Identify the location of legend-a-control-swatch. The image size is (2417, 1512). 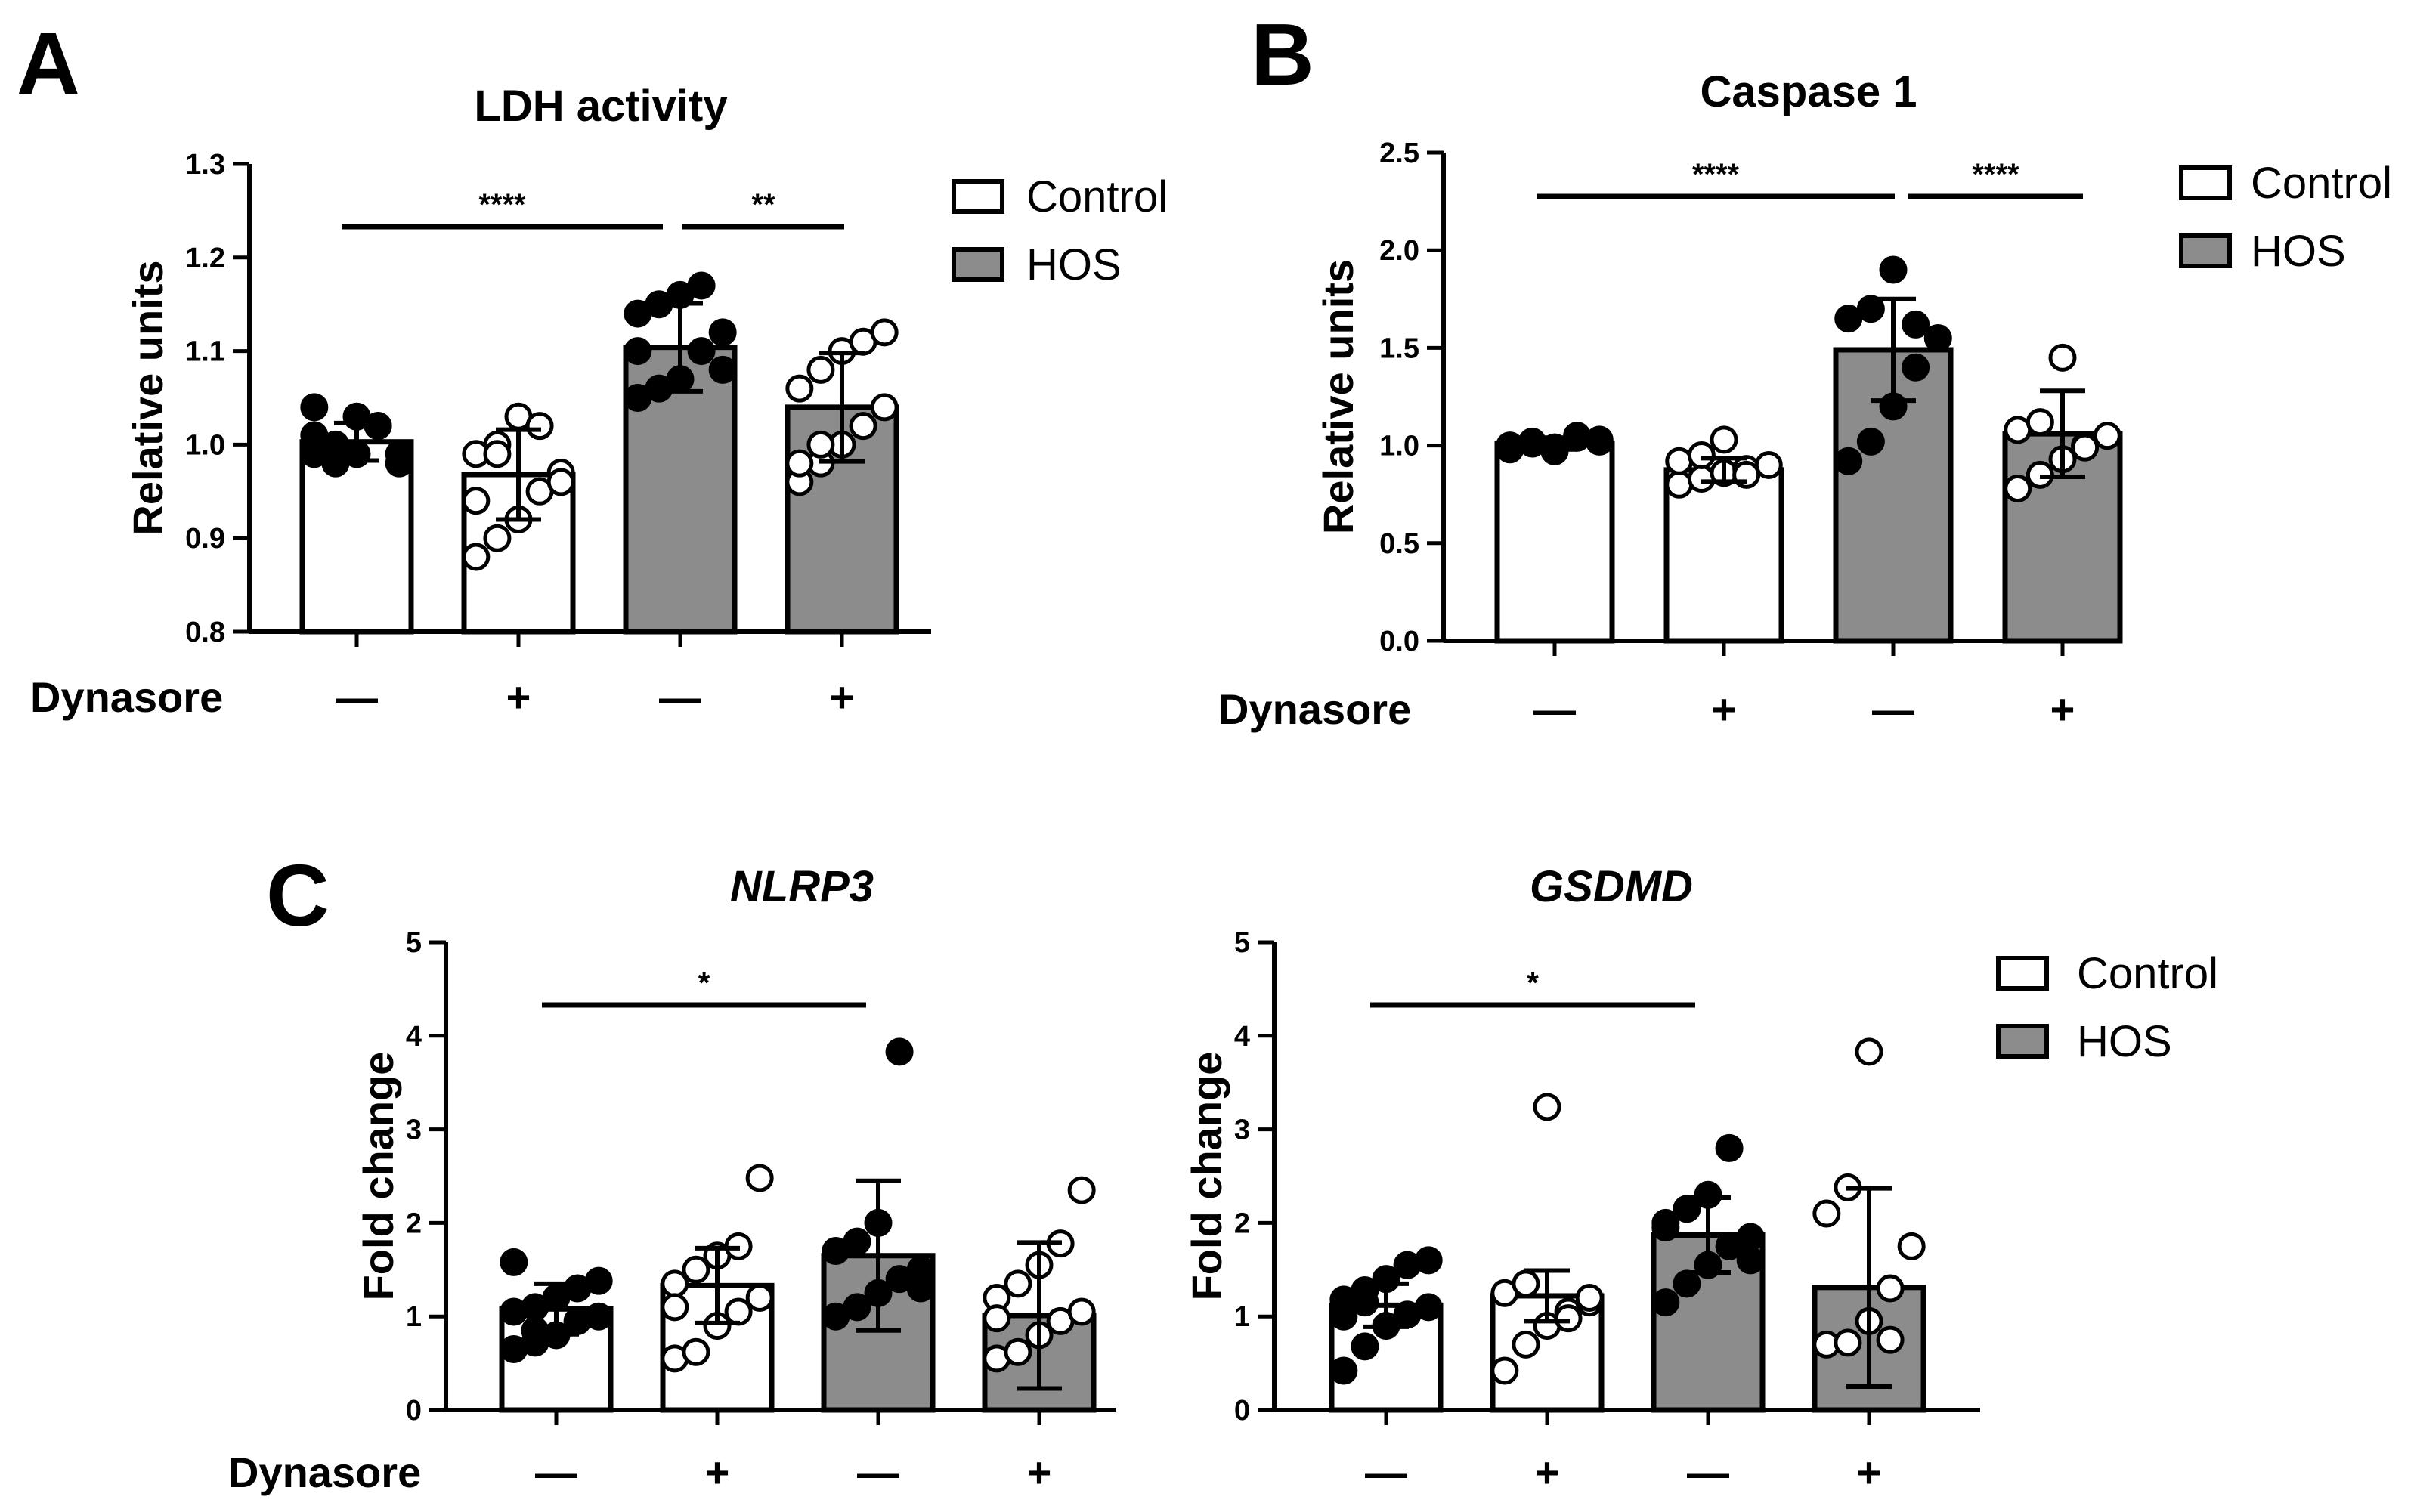
(978, 196).